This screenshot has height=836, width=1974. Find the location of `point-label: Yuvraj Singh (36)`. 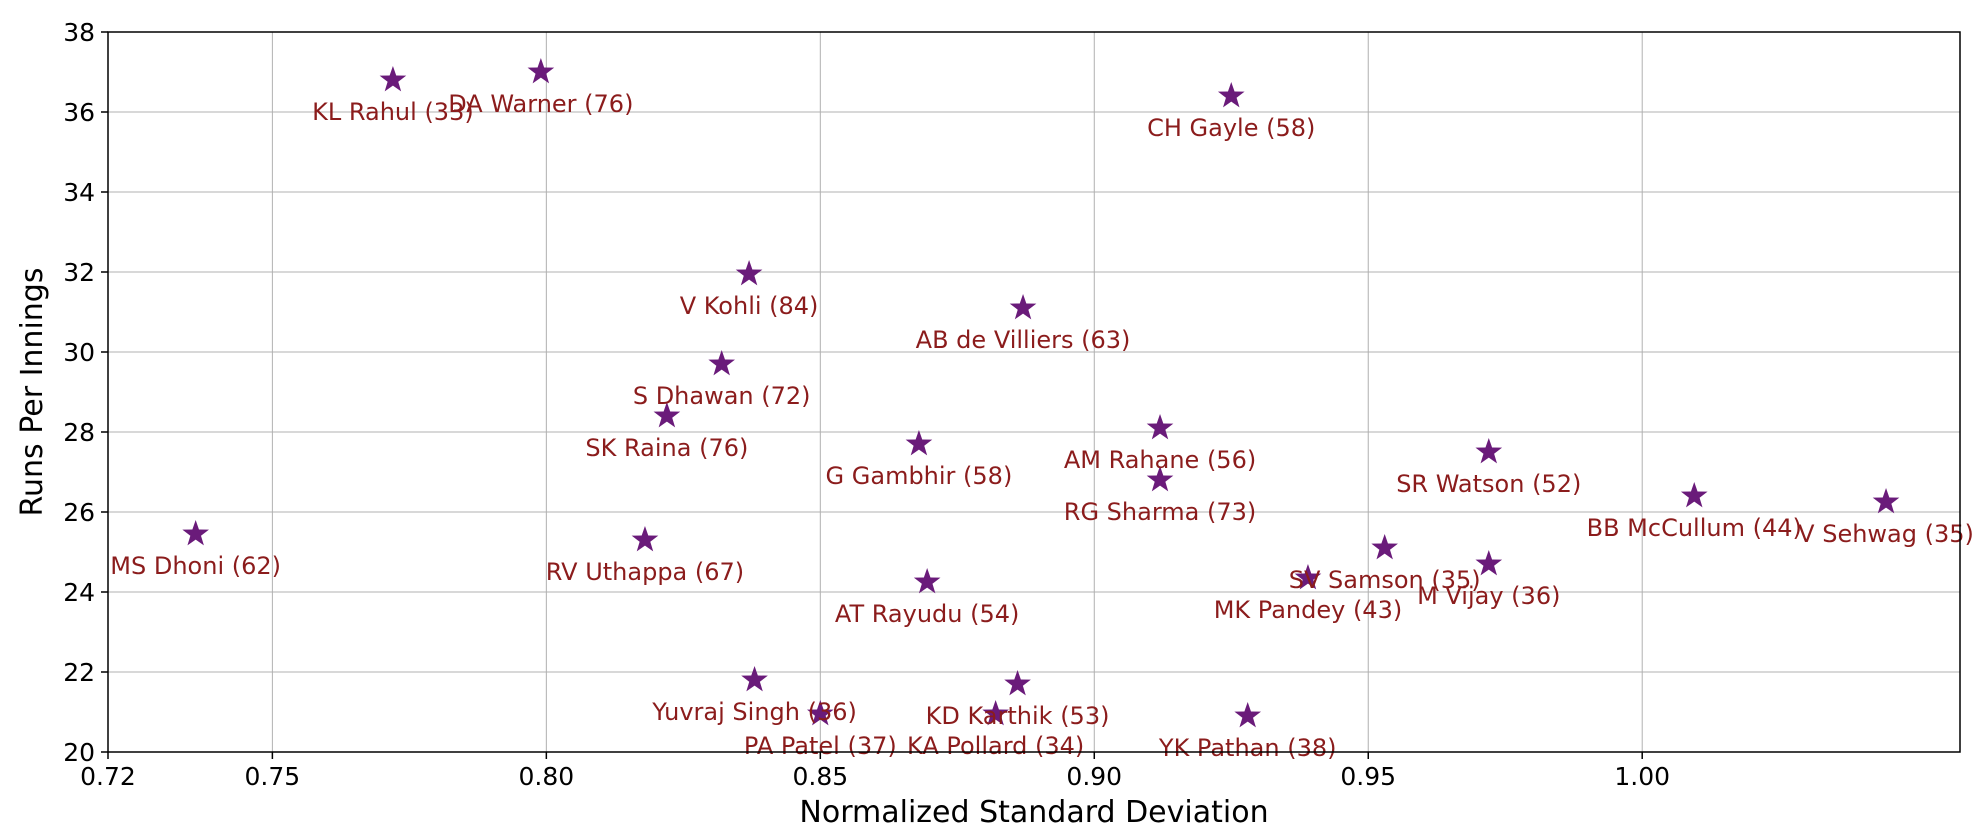

point-label: Yuvraj Singh (36) is located at coordinates (754, 712).